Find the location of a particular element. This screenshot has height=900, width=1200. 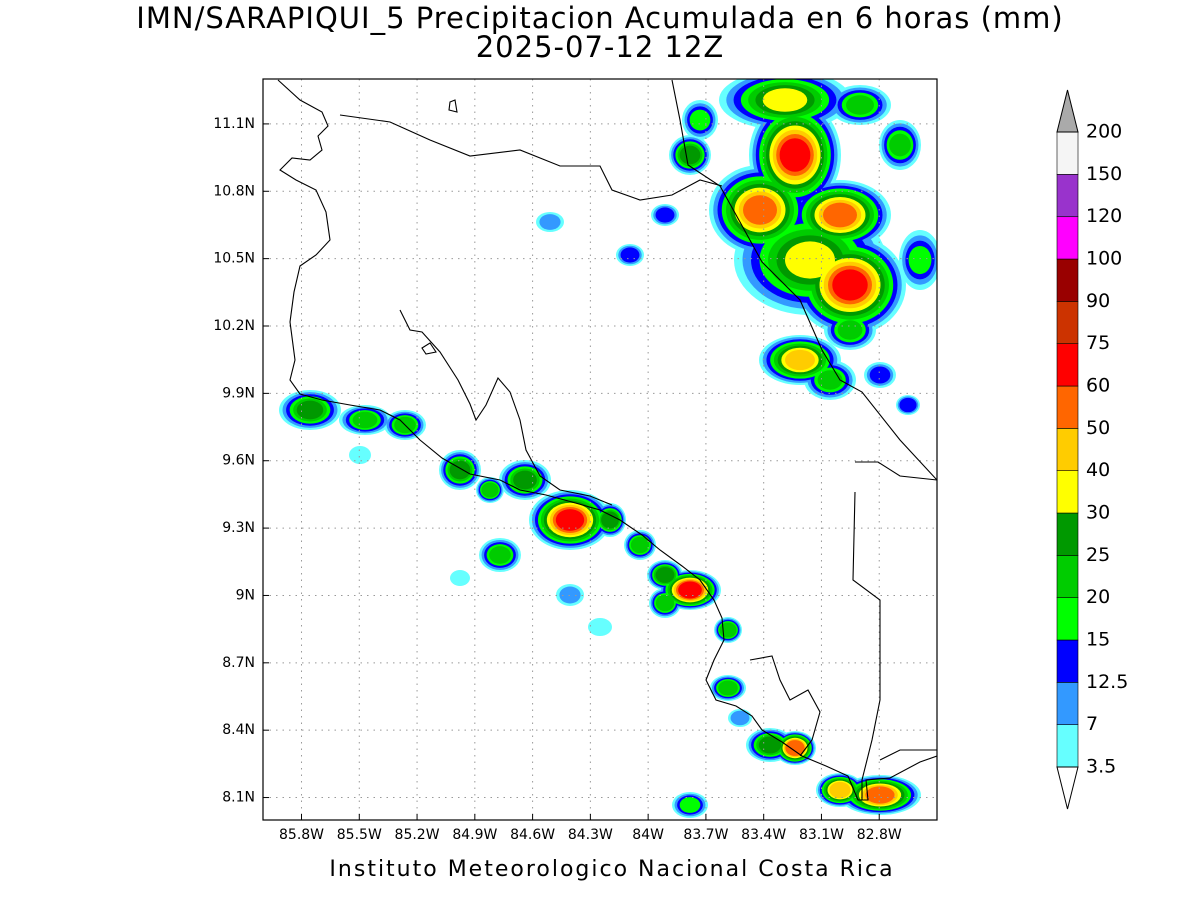

x-tick-label: 85.8W is located at coordinates (301, 835).